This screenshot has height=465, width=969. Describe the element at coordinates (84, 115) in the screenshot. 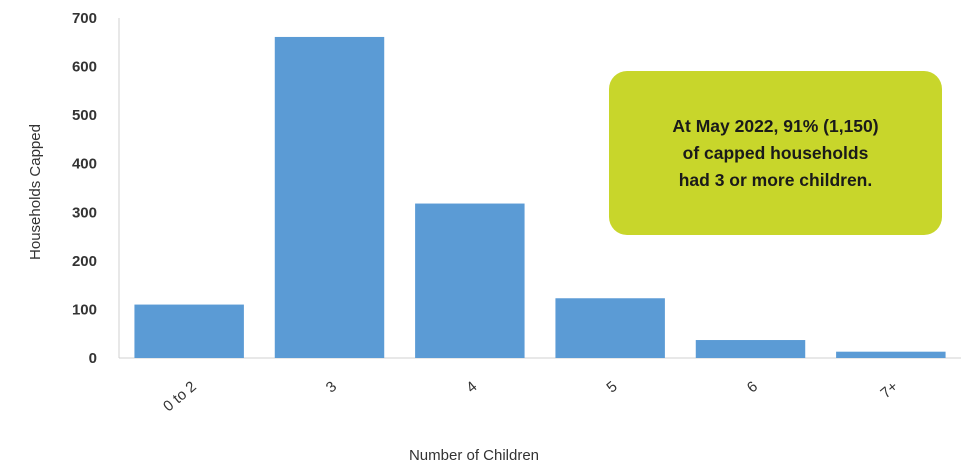

I see `y-tick-label: 500` at that location.